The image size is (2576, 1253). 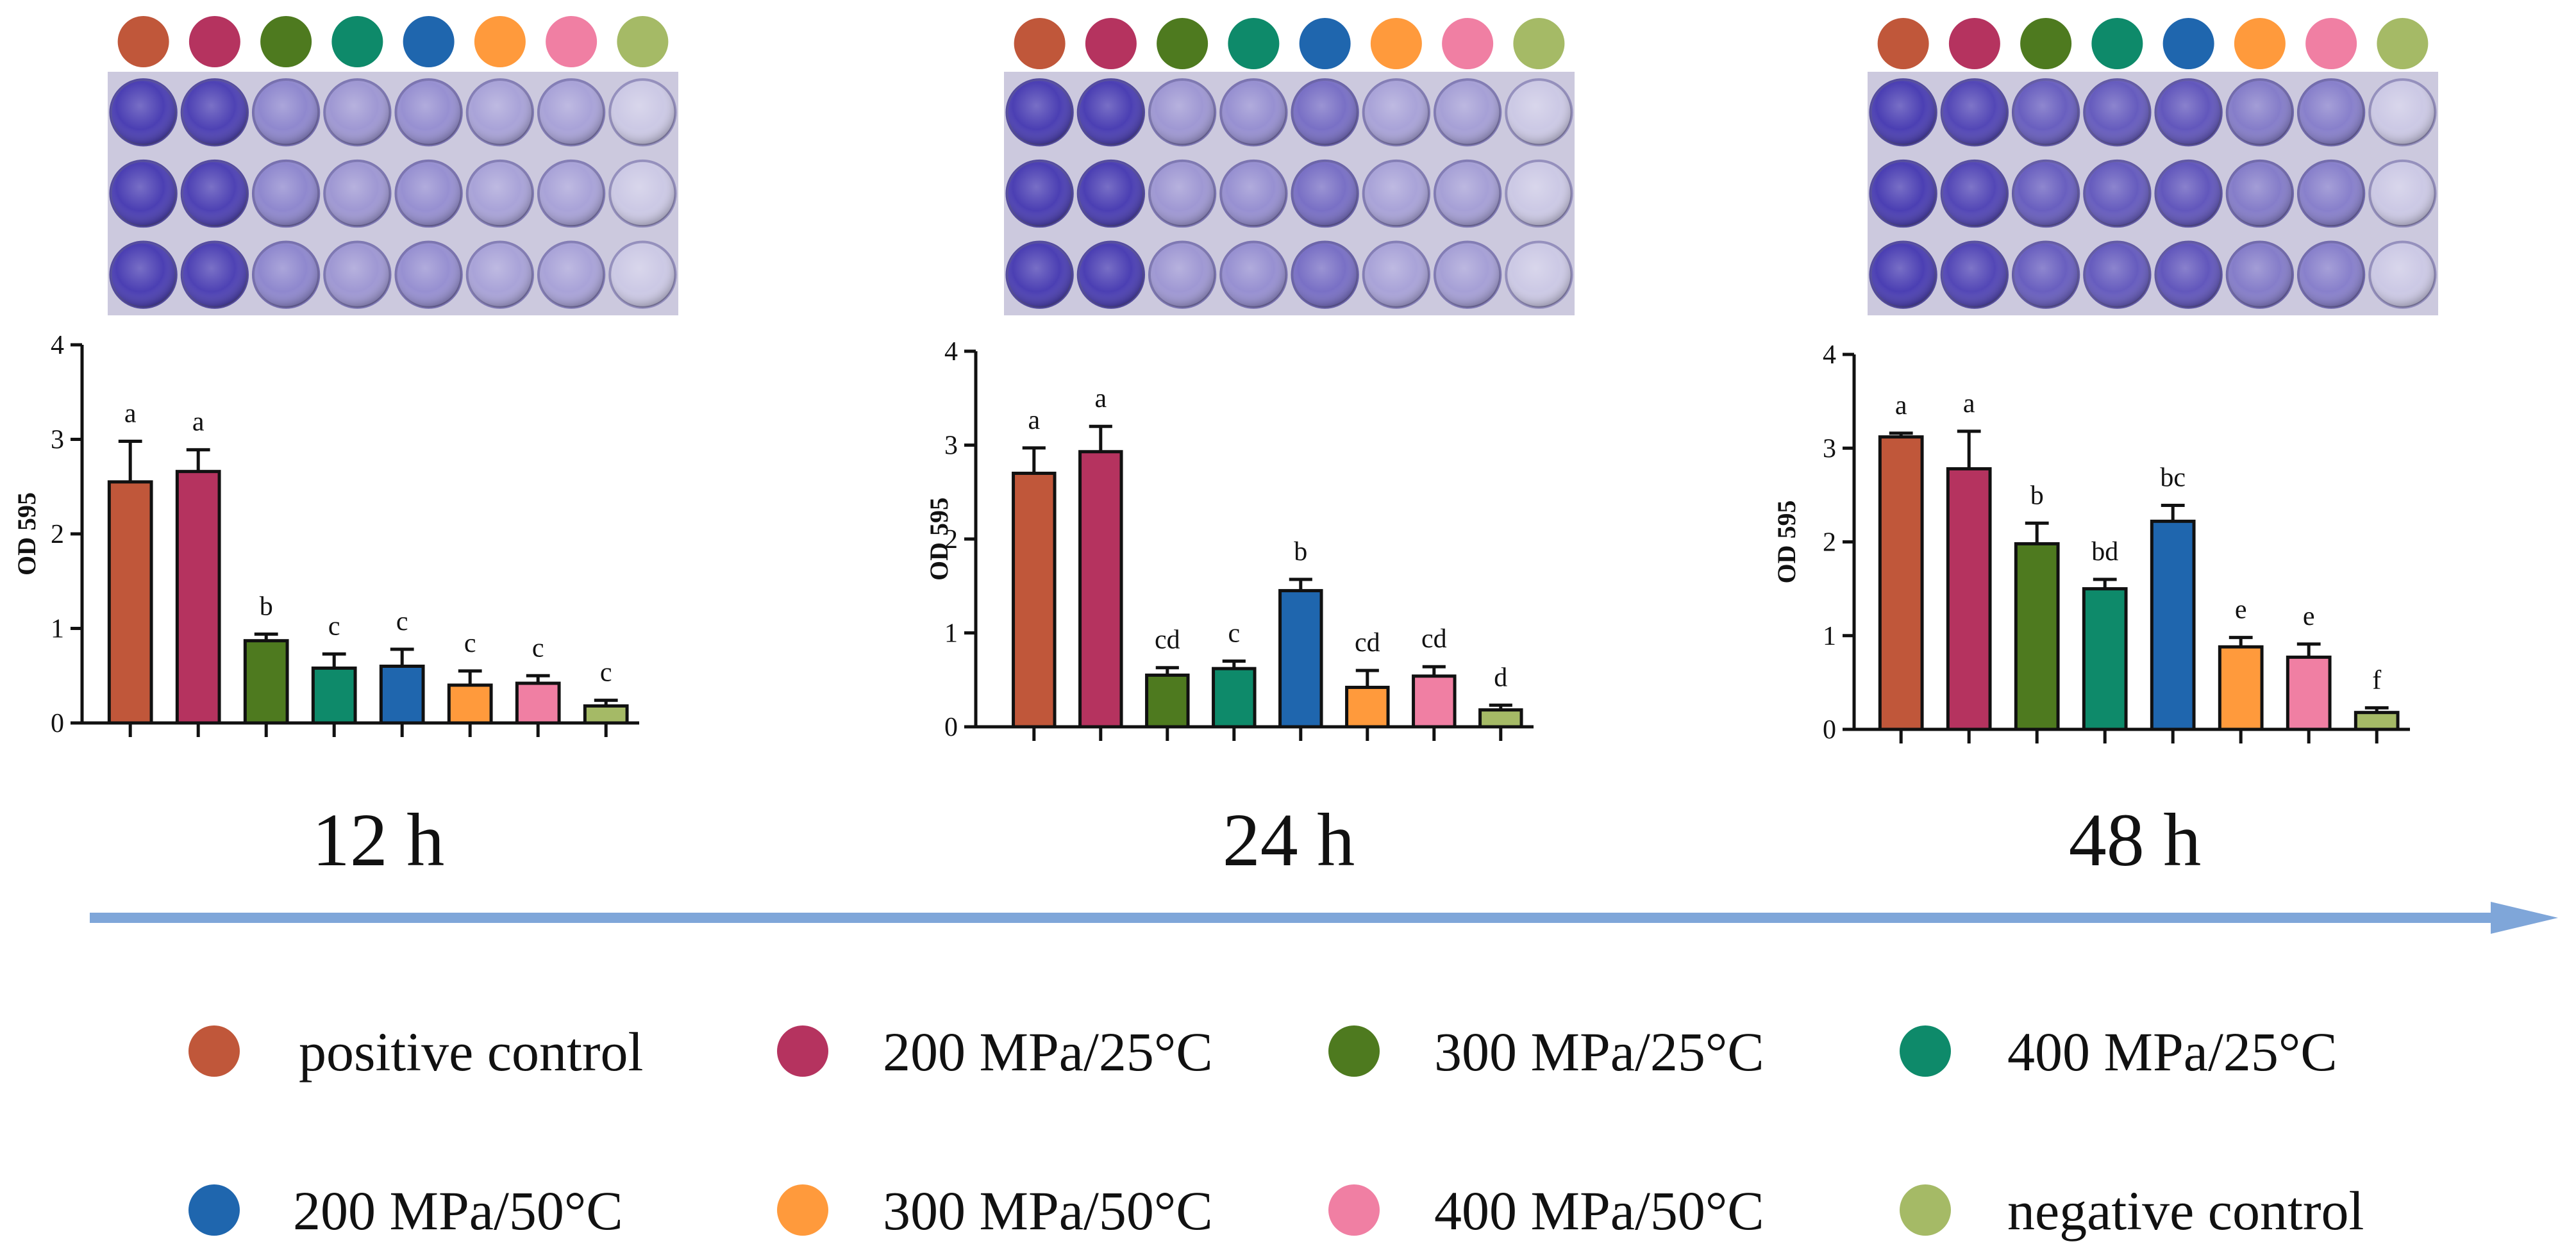 What do you see at coordinates (2185, 1211) in the screenshot?
I see `legend-label: negative control` at bounding box center [2185, 1211].